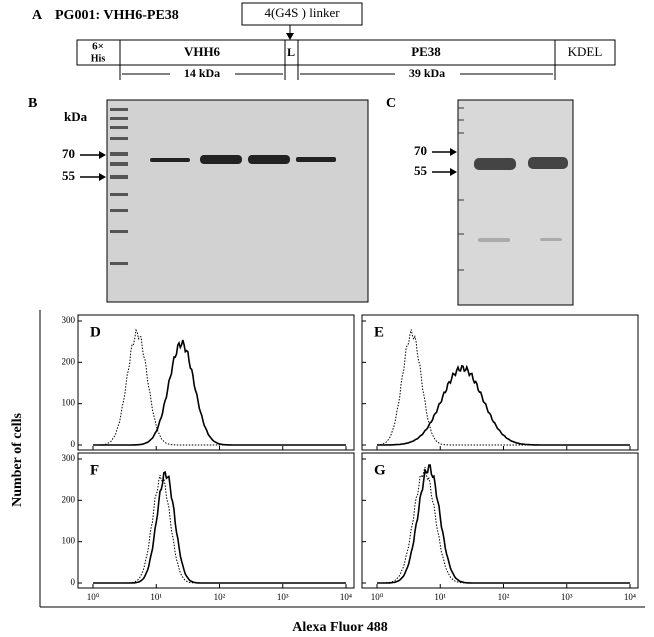 This screenshot has height=637, width=654. Describe the element at coordinates (95, 332) in the screenshot. I see `panel-label: D` at that location.